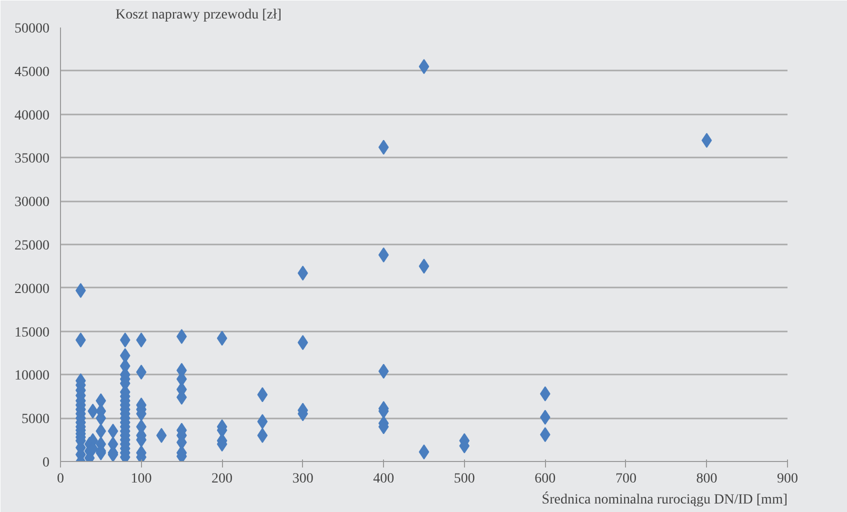 Image resolution: width=847 pixels, height=512 pixels. I want to click on x-tick-label: 400, so click(383, 479).